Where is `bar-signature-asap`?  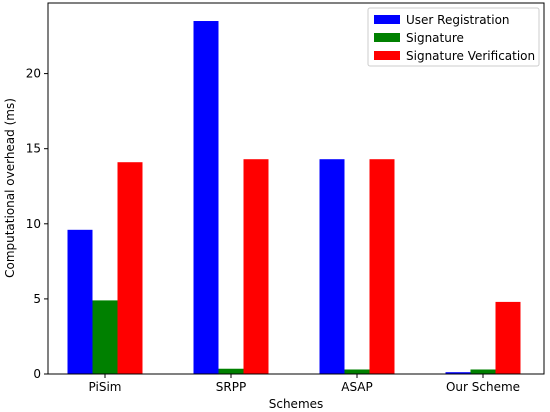
bar-signature-asap is located at coordinates (357, 371).